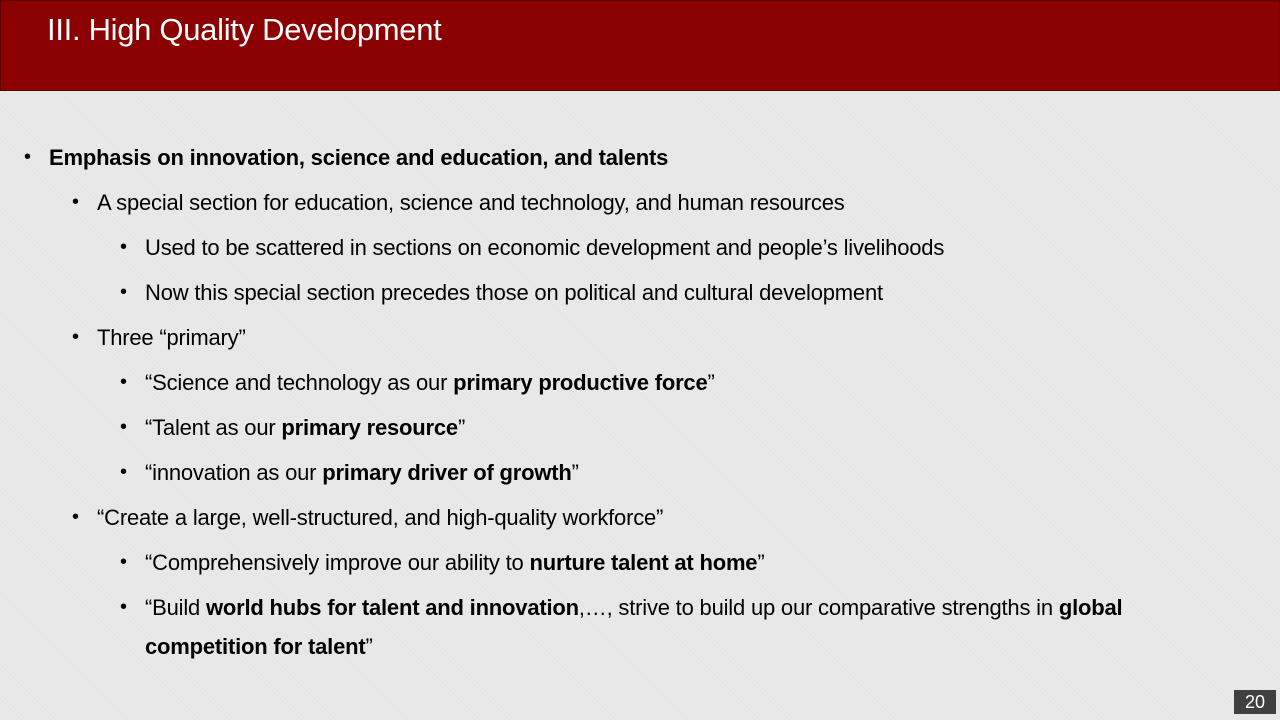 This screenshot has width=1280, height=720. I want to click on bullet-text-bold: nurture talent at home, so click(643, 562).